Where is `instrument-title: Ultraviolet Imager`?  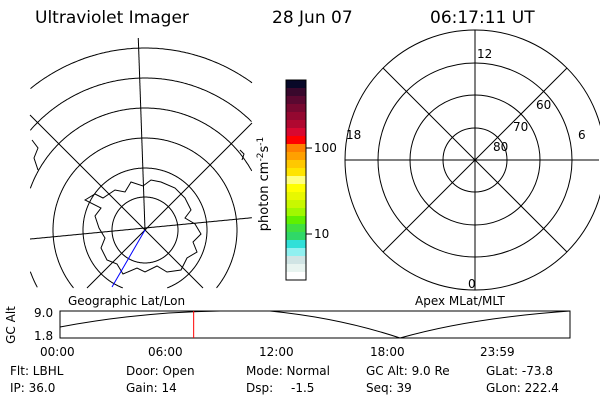
instrument-title: Ultraviolet Imager is located at coordinates (112, 18).